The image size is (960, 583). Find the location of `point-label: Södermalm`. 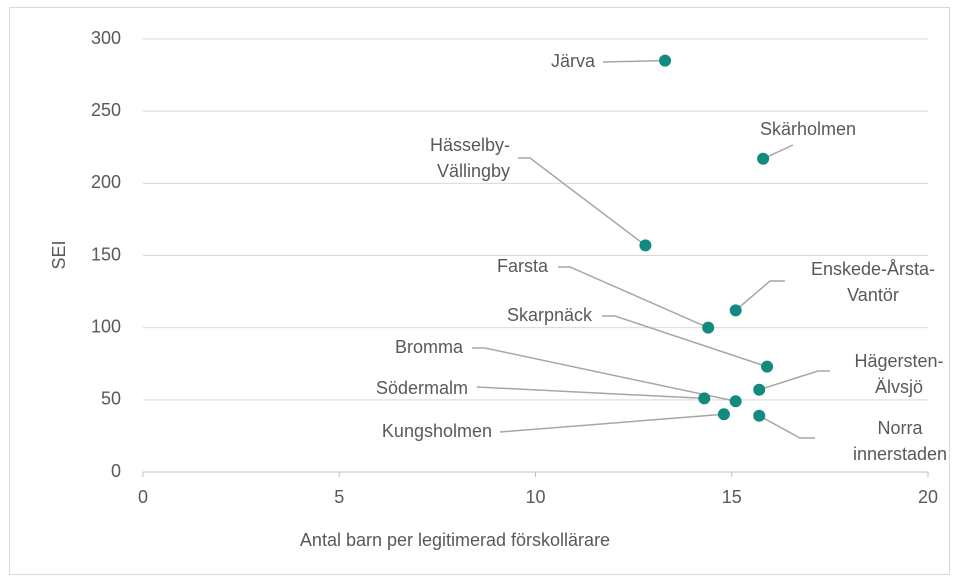

point-label: Södermalm is located at coordinates (422, 388).